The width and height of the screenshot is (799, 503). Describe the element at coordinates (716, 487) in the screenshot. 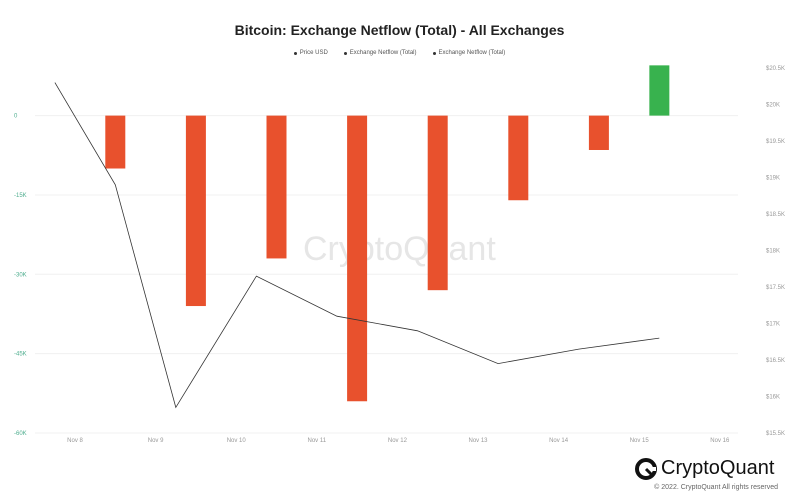

I see `copyright-text: © 2022. CryptoQuant All rights reserved` at that location.